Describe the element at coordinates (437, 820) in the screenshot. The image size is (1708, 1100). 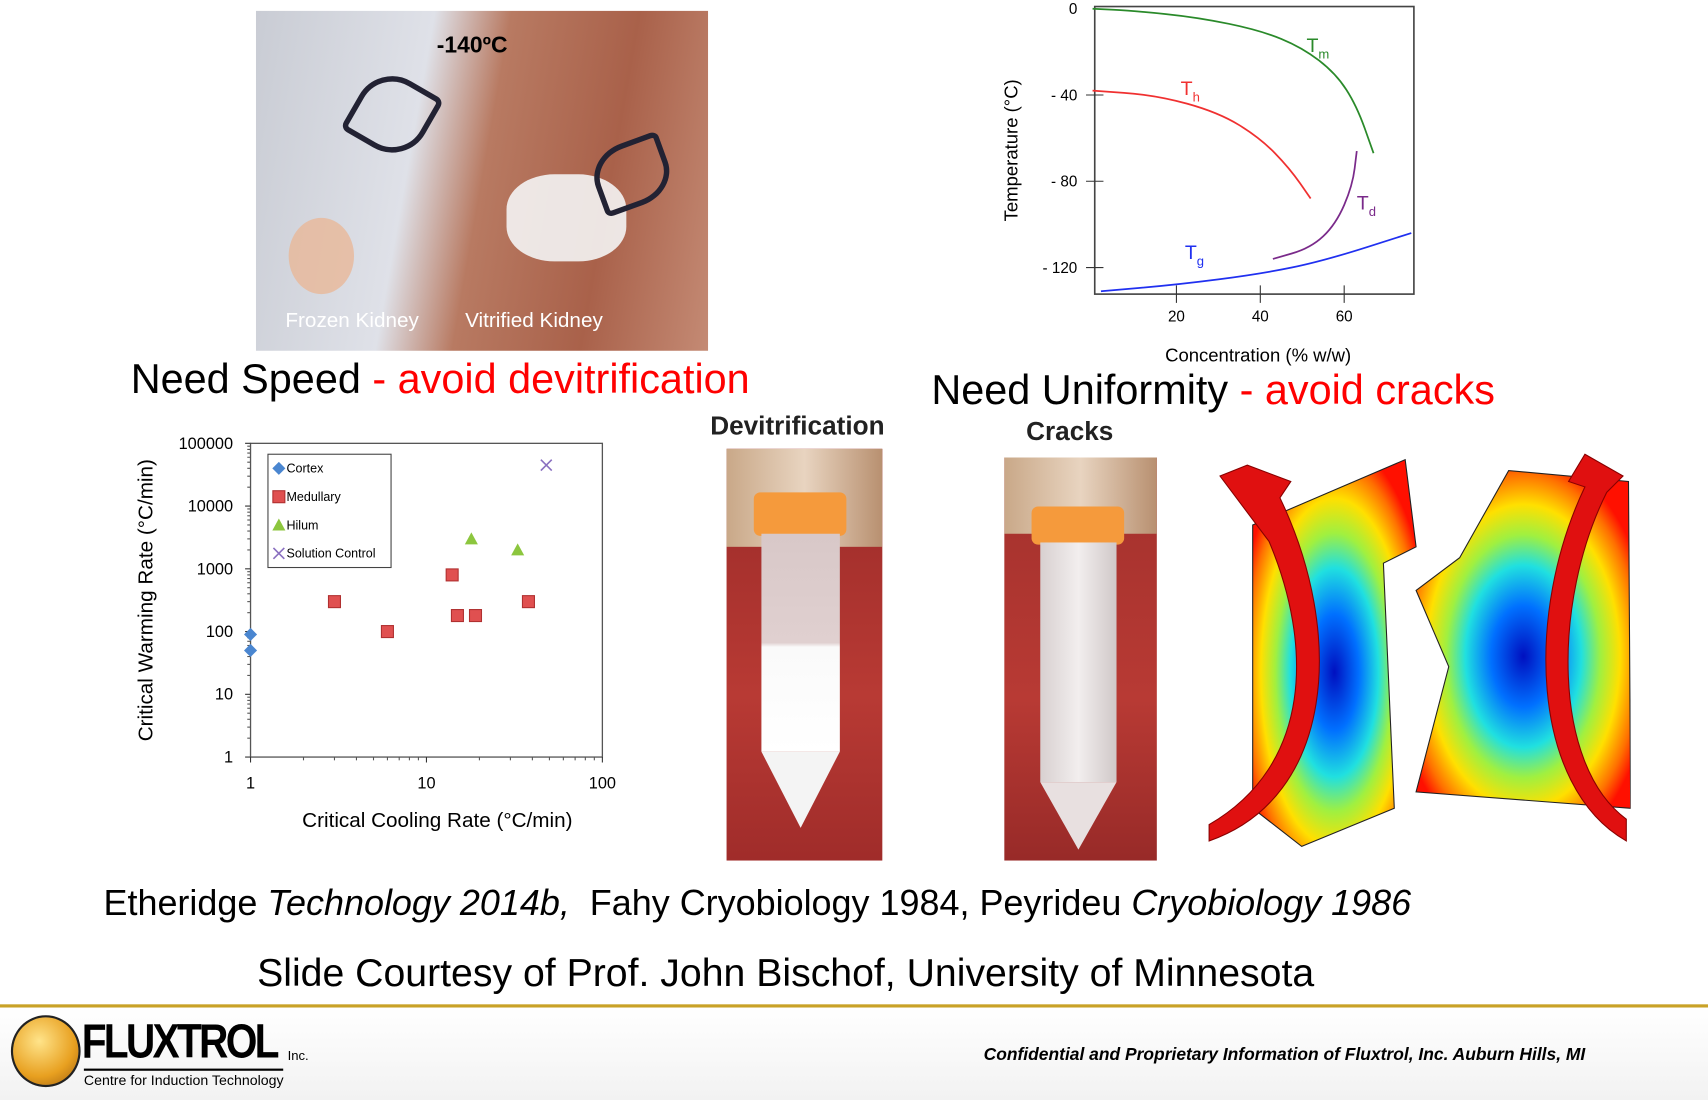
I see `x-axis-label: Critical Cooling Rate (°C/min)` at that location.